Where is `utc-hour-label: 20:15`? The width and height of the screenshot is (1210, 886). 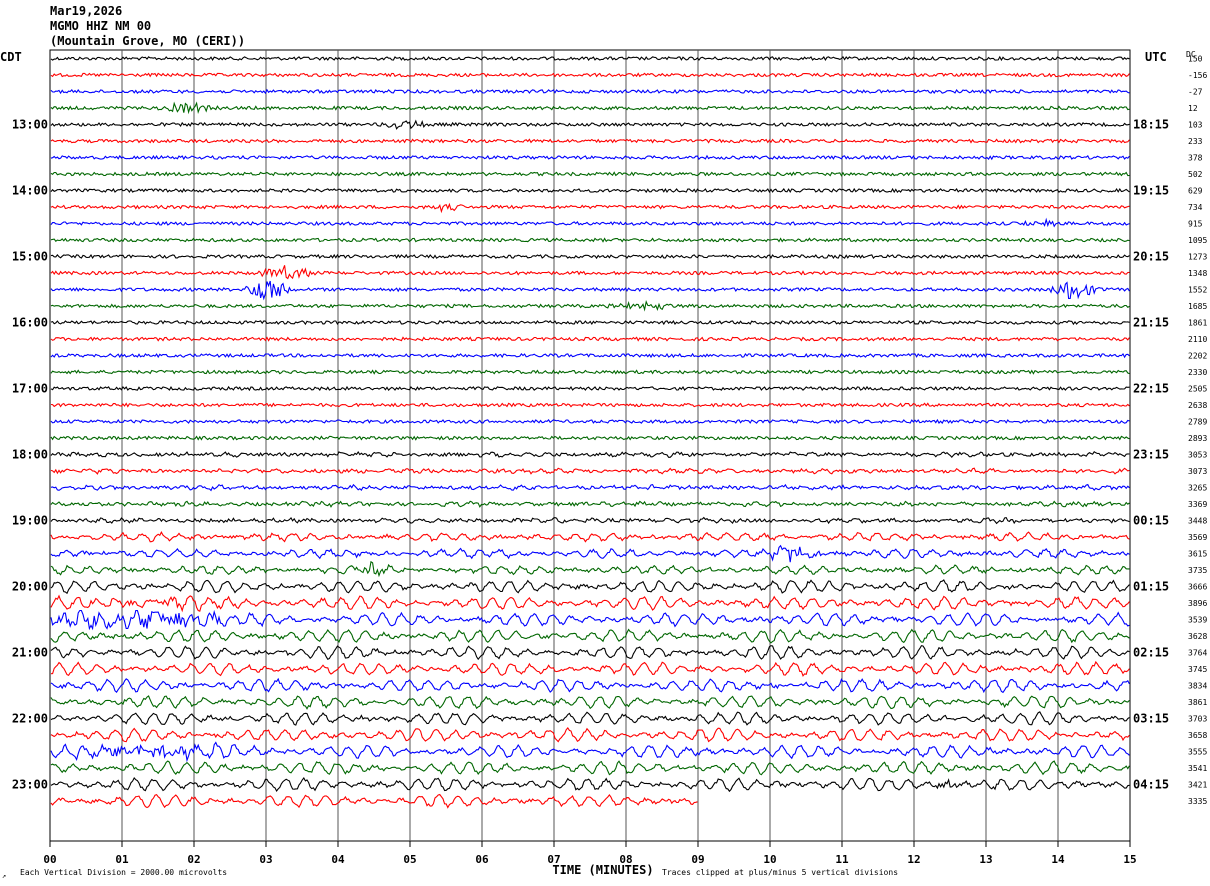
utc-hour-label: 20:15 is located at coordinates (1151, 257).